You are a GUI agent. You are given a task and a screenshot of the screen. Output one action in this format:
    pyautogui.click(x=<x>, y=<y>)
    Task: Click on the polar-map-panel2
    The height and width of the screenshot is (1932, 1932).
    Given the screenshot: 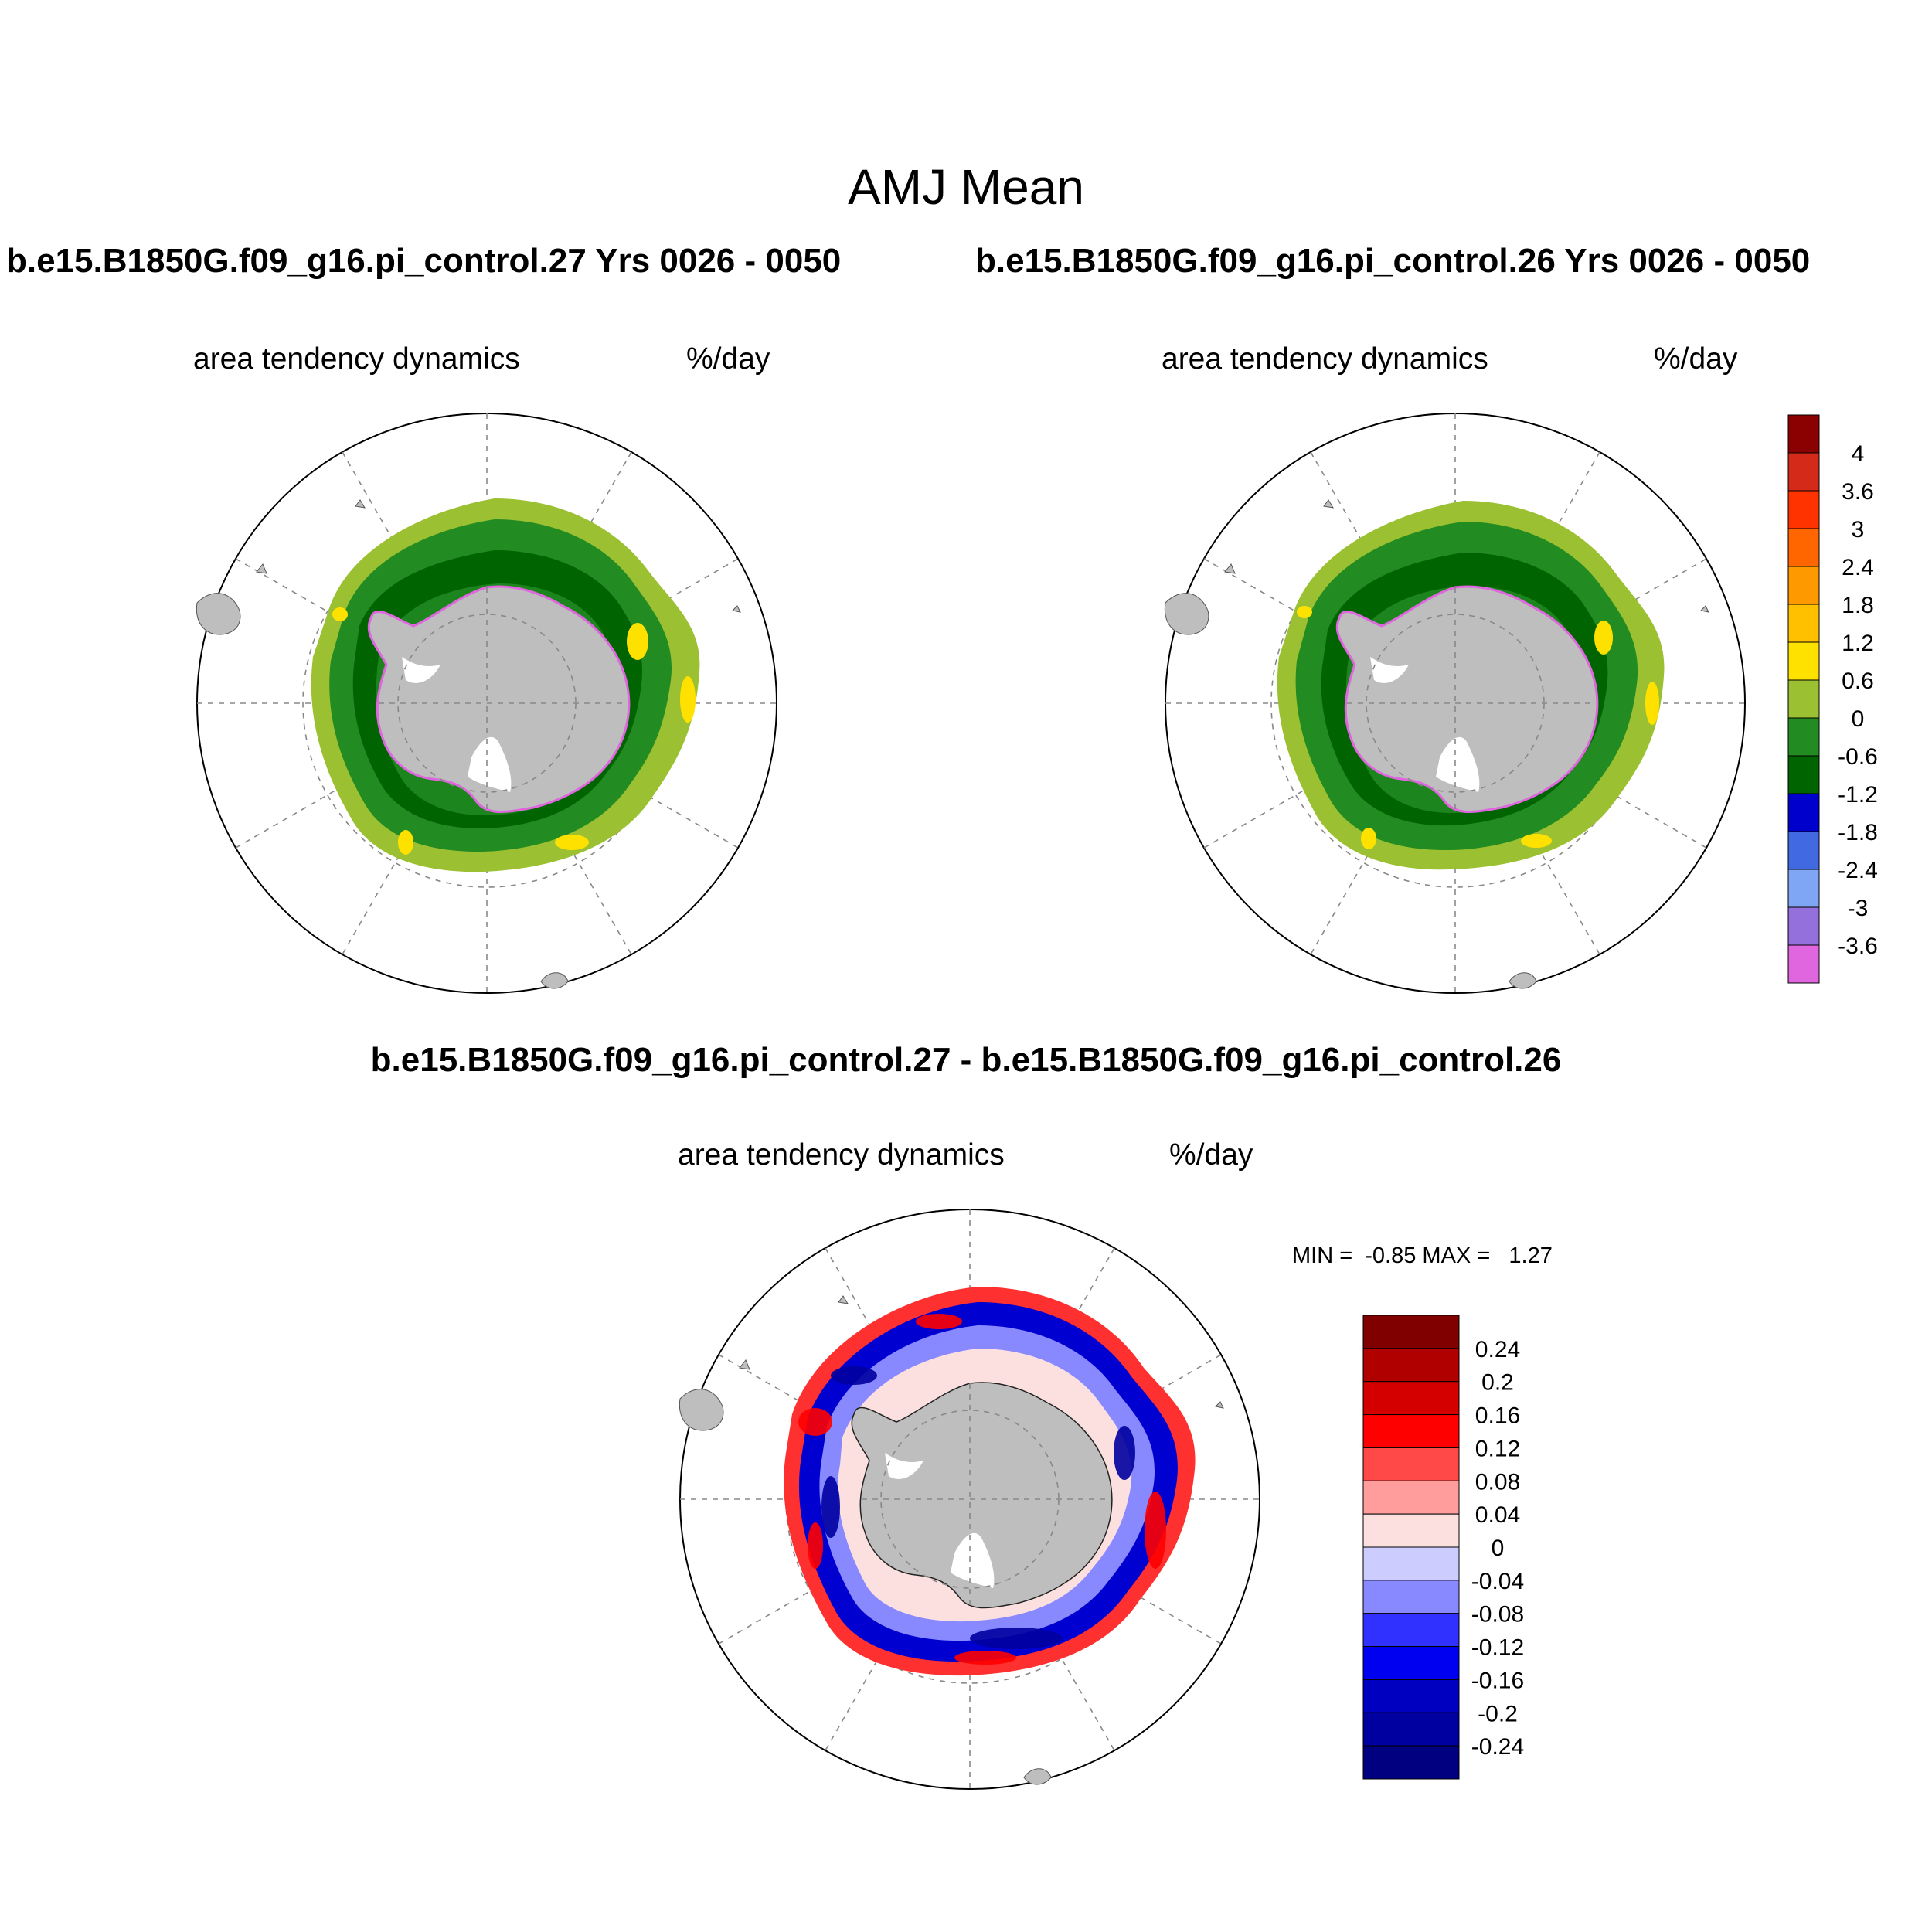 What is the action you would take?
    pyautogui.click(x=1455, y=703)
    